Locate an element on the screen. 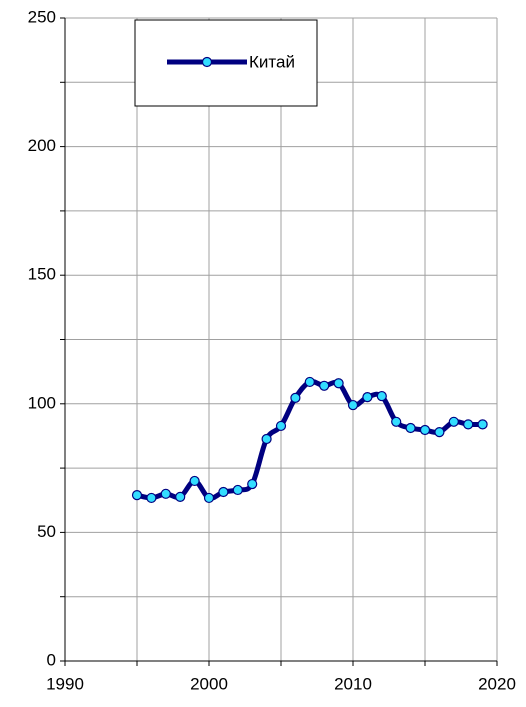 This screenshot has width=526, height=707. y-tick-label: 250 is located at coordinates (42, 16).